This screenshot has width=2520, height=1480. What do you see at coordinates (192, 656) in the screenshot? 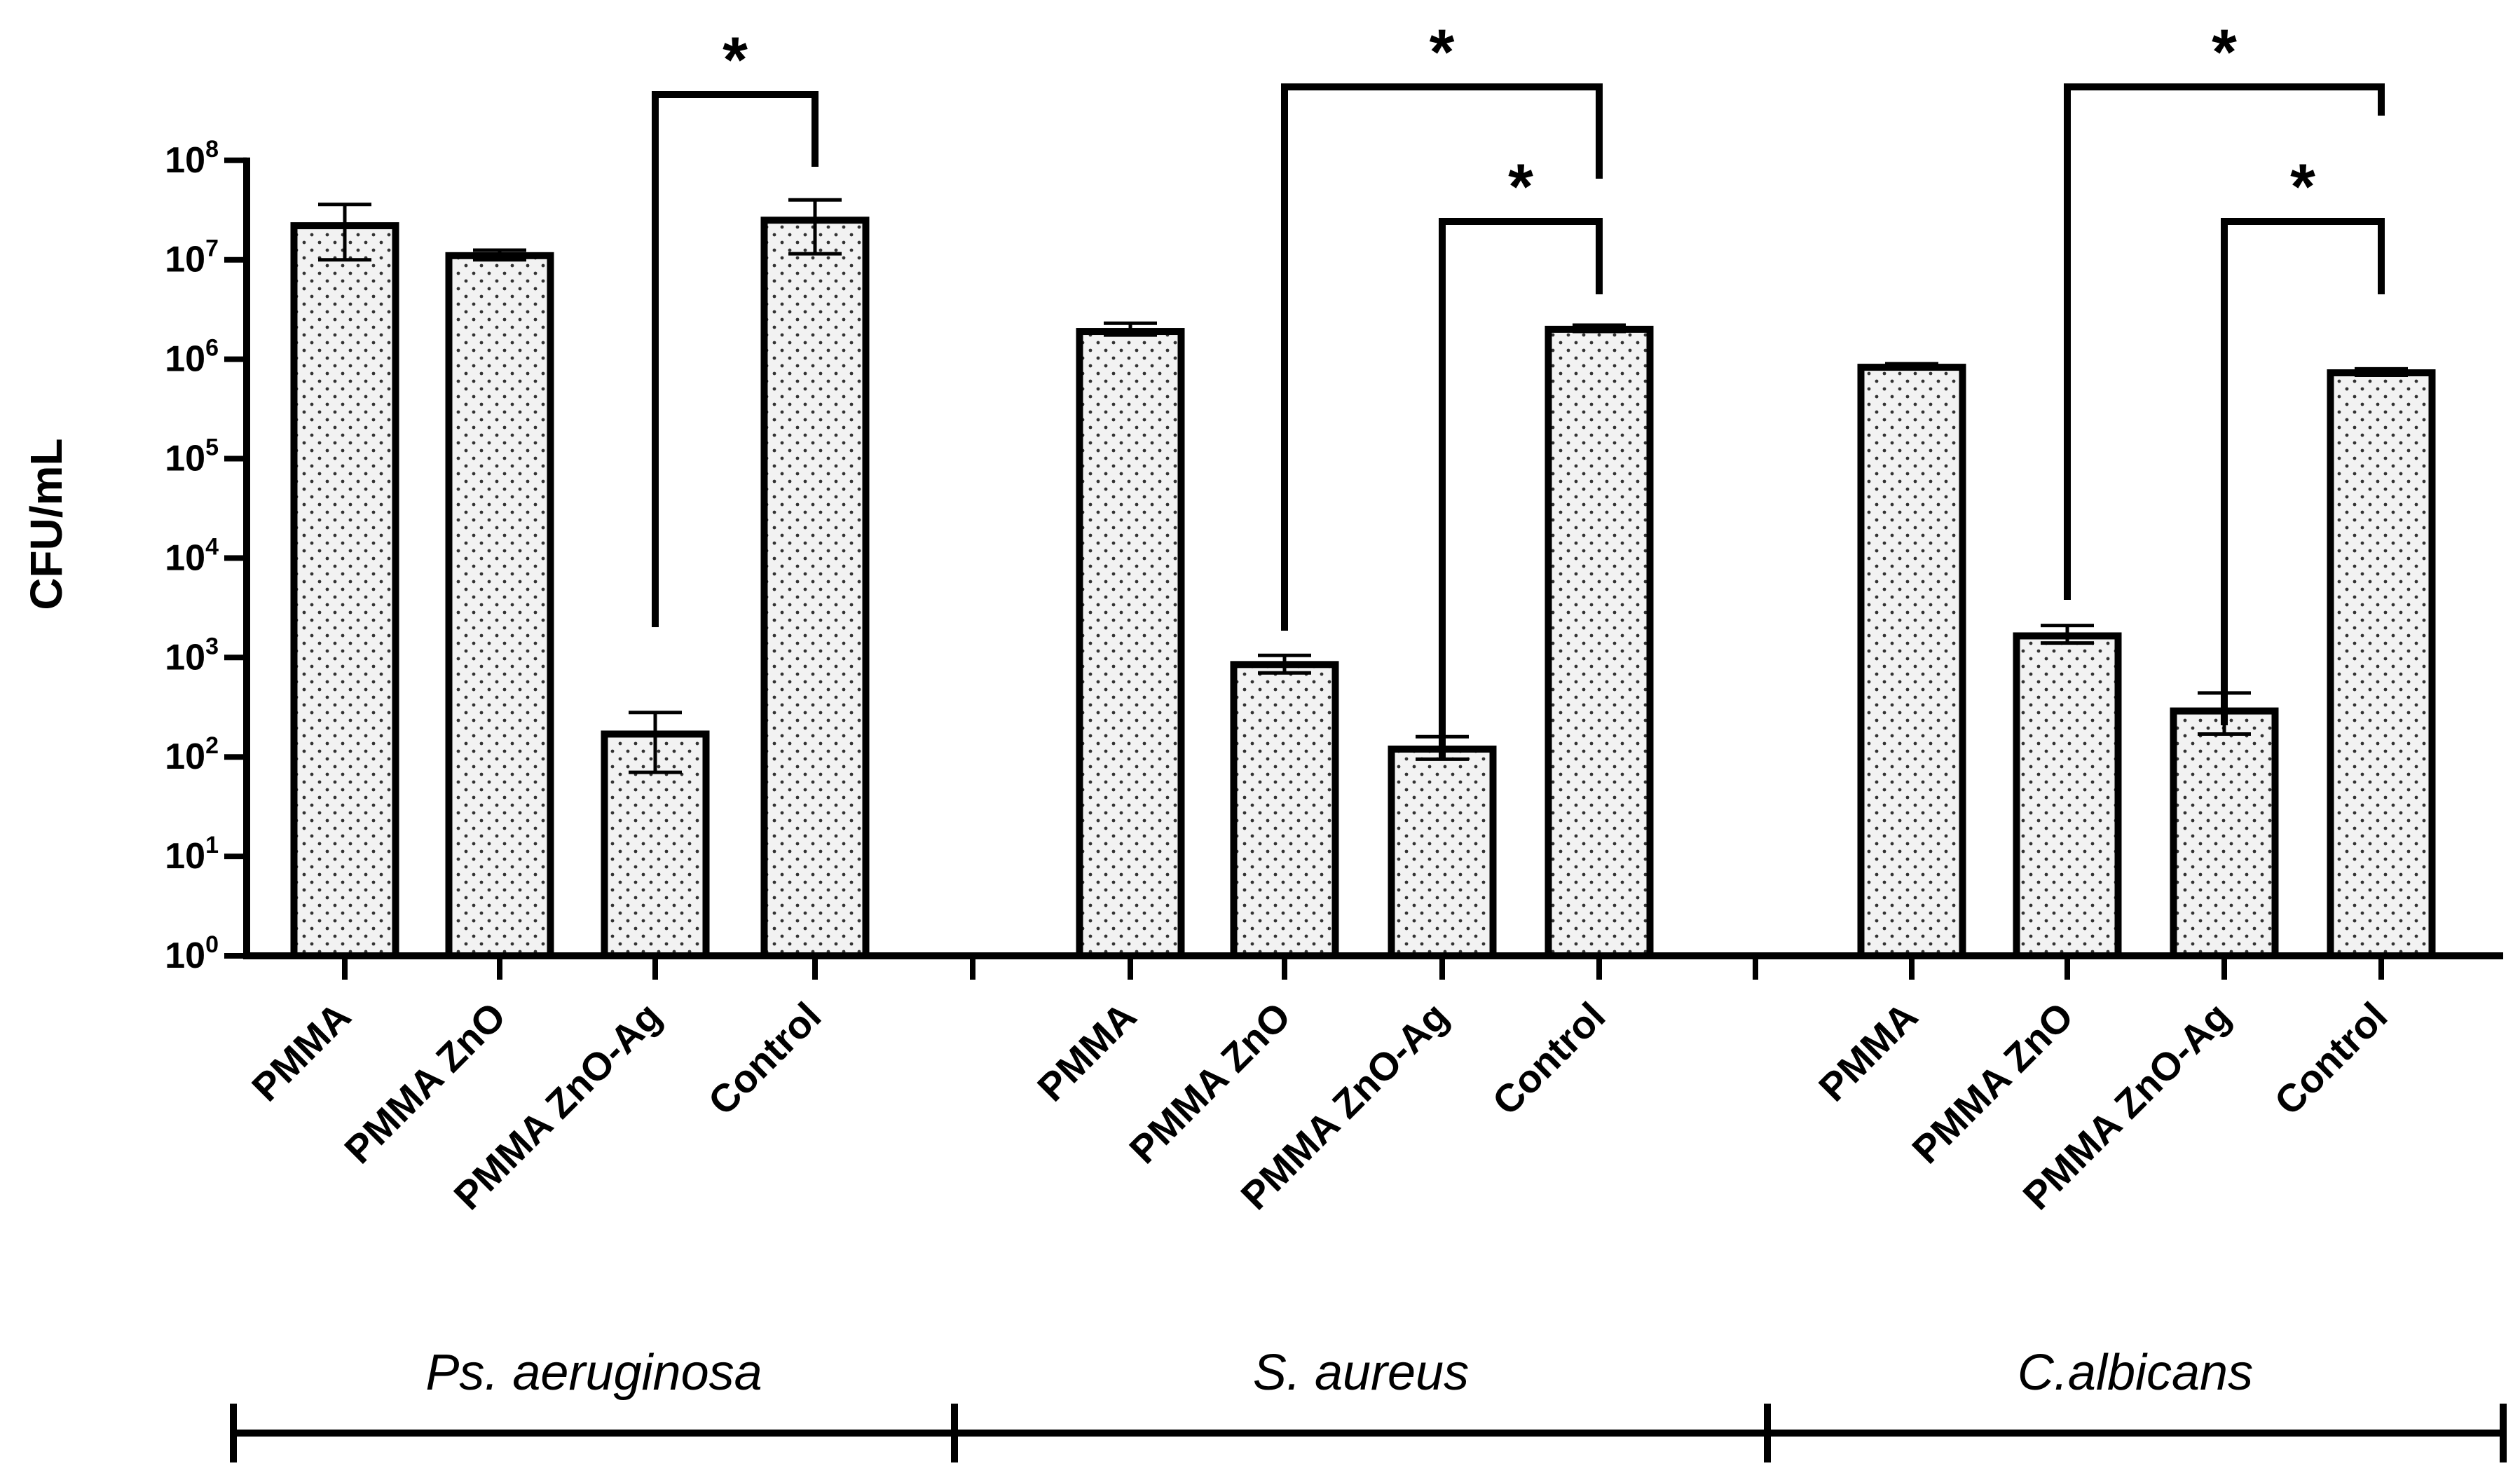
I see `y-tick-label: 10³` at bounding box center [192, 656].